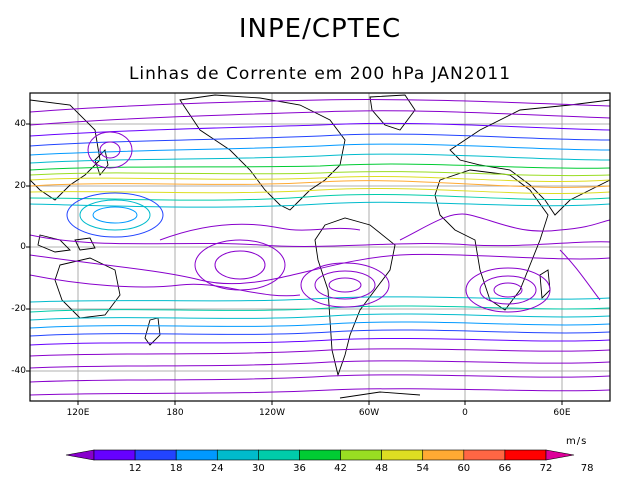  Describe the element at coordinates (18, 309) in the screenshot. I see `y-tick-label: -20` at that location.